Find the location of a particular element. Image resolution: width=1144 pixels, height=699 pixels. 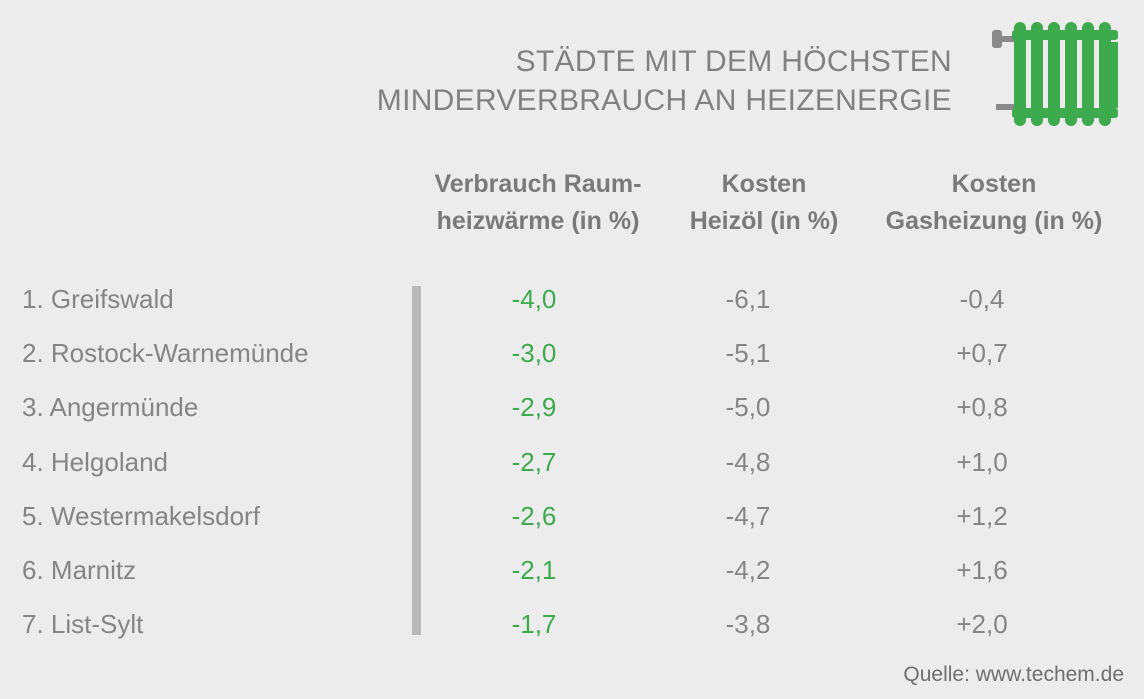

column-header-line: Heizöl (in %) is located at coordinates (764, 221).